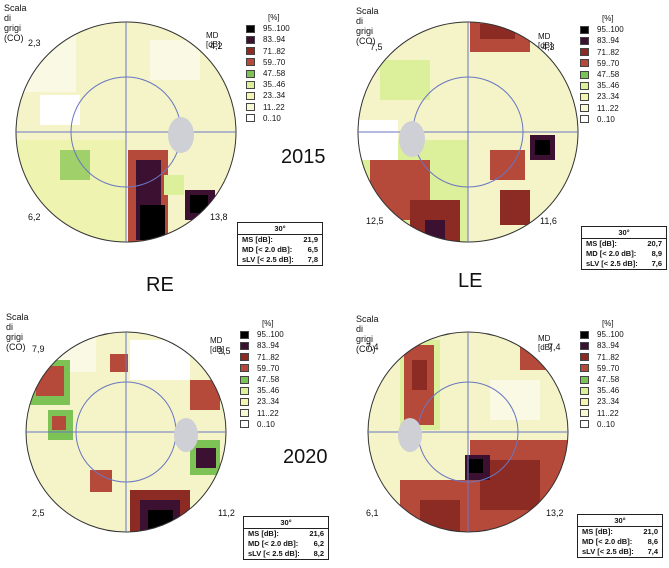 The height and width of the screenshot is (568, 669). Describe the element at coordinates (548, 47) in the screenshot. I see `quadrant-top-right-value: 4,3` at that location.